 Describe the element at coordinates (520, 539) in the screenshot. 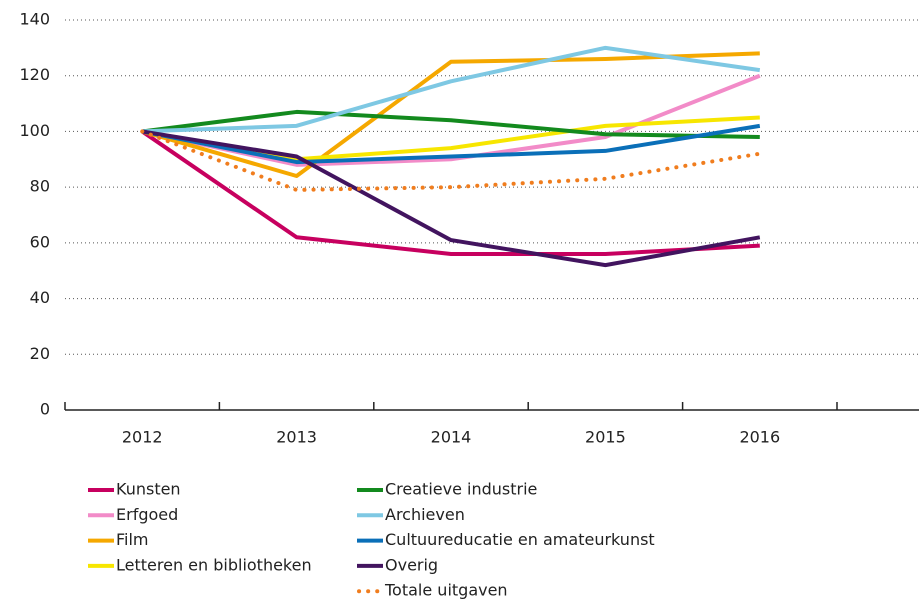

I see `legend-label: Cultuureducatie en amateurkunst` at that location.